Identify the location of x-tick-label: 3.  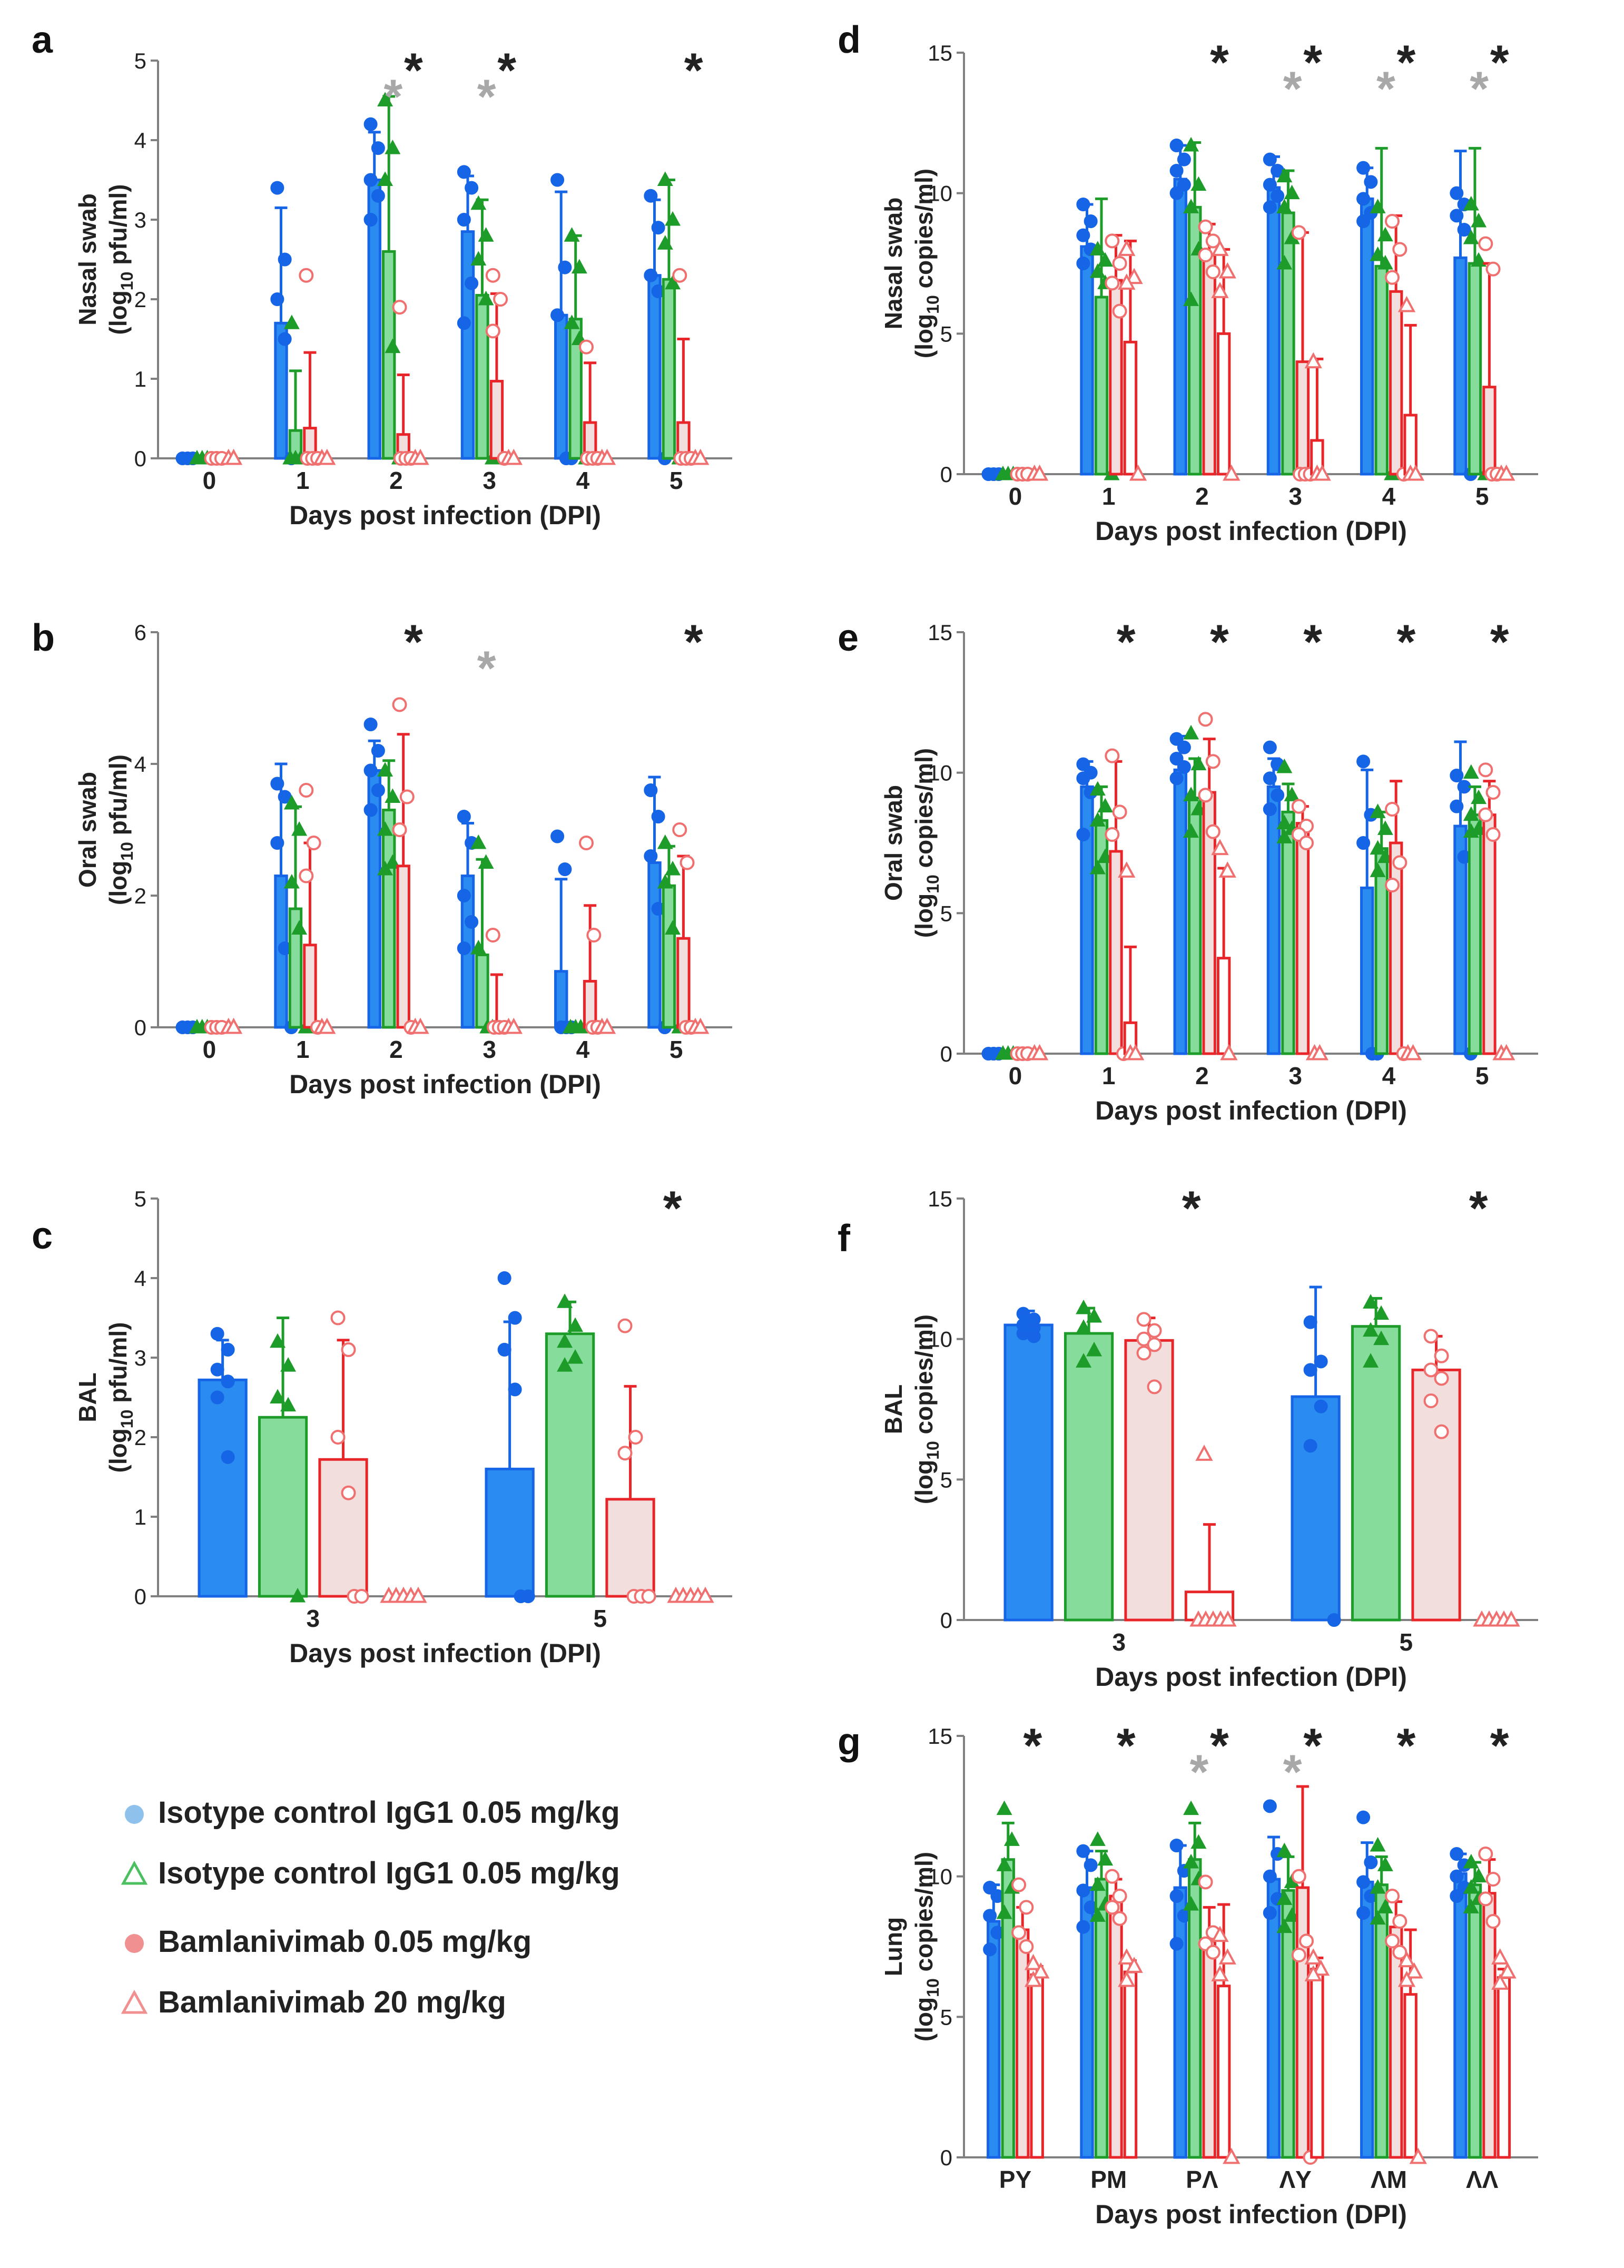
(1295, 1075).